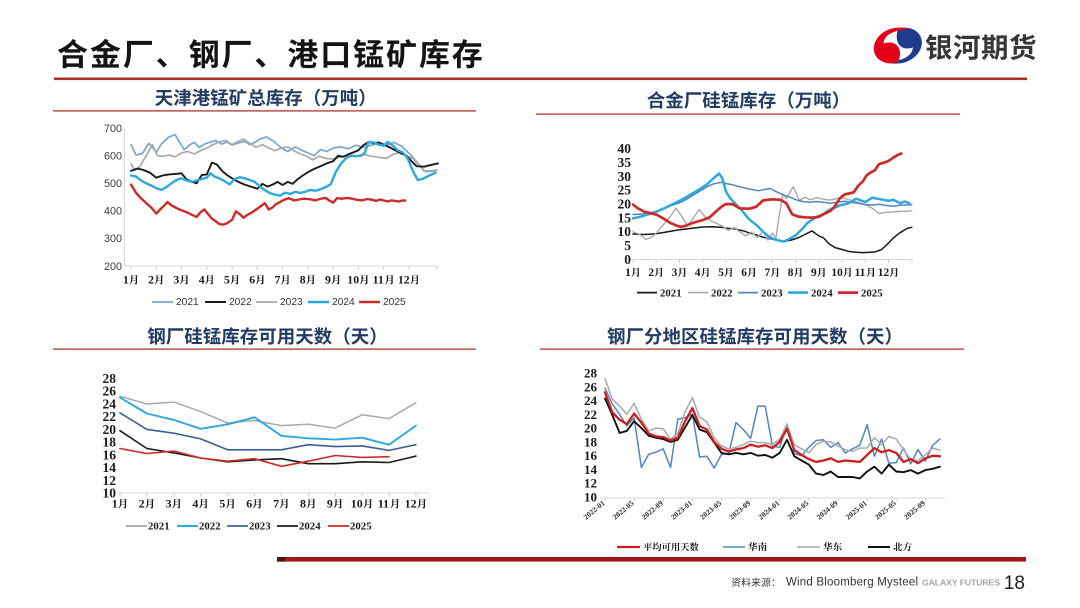 This screenshot has width=1080, height=608. What do you see at coordinates (625, 217) in the screenshot?
I see `svg-text: 15` at bounding box center [625, 217].